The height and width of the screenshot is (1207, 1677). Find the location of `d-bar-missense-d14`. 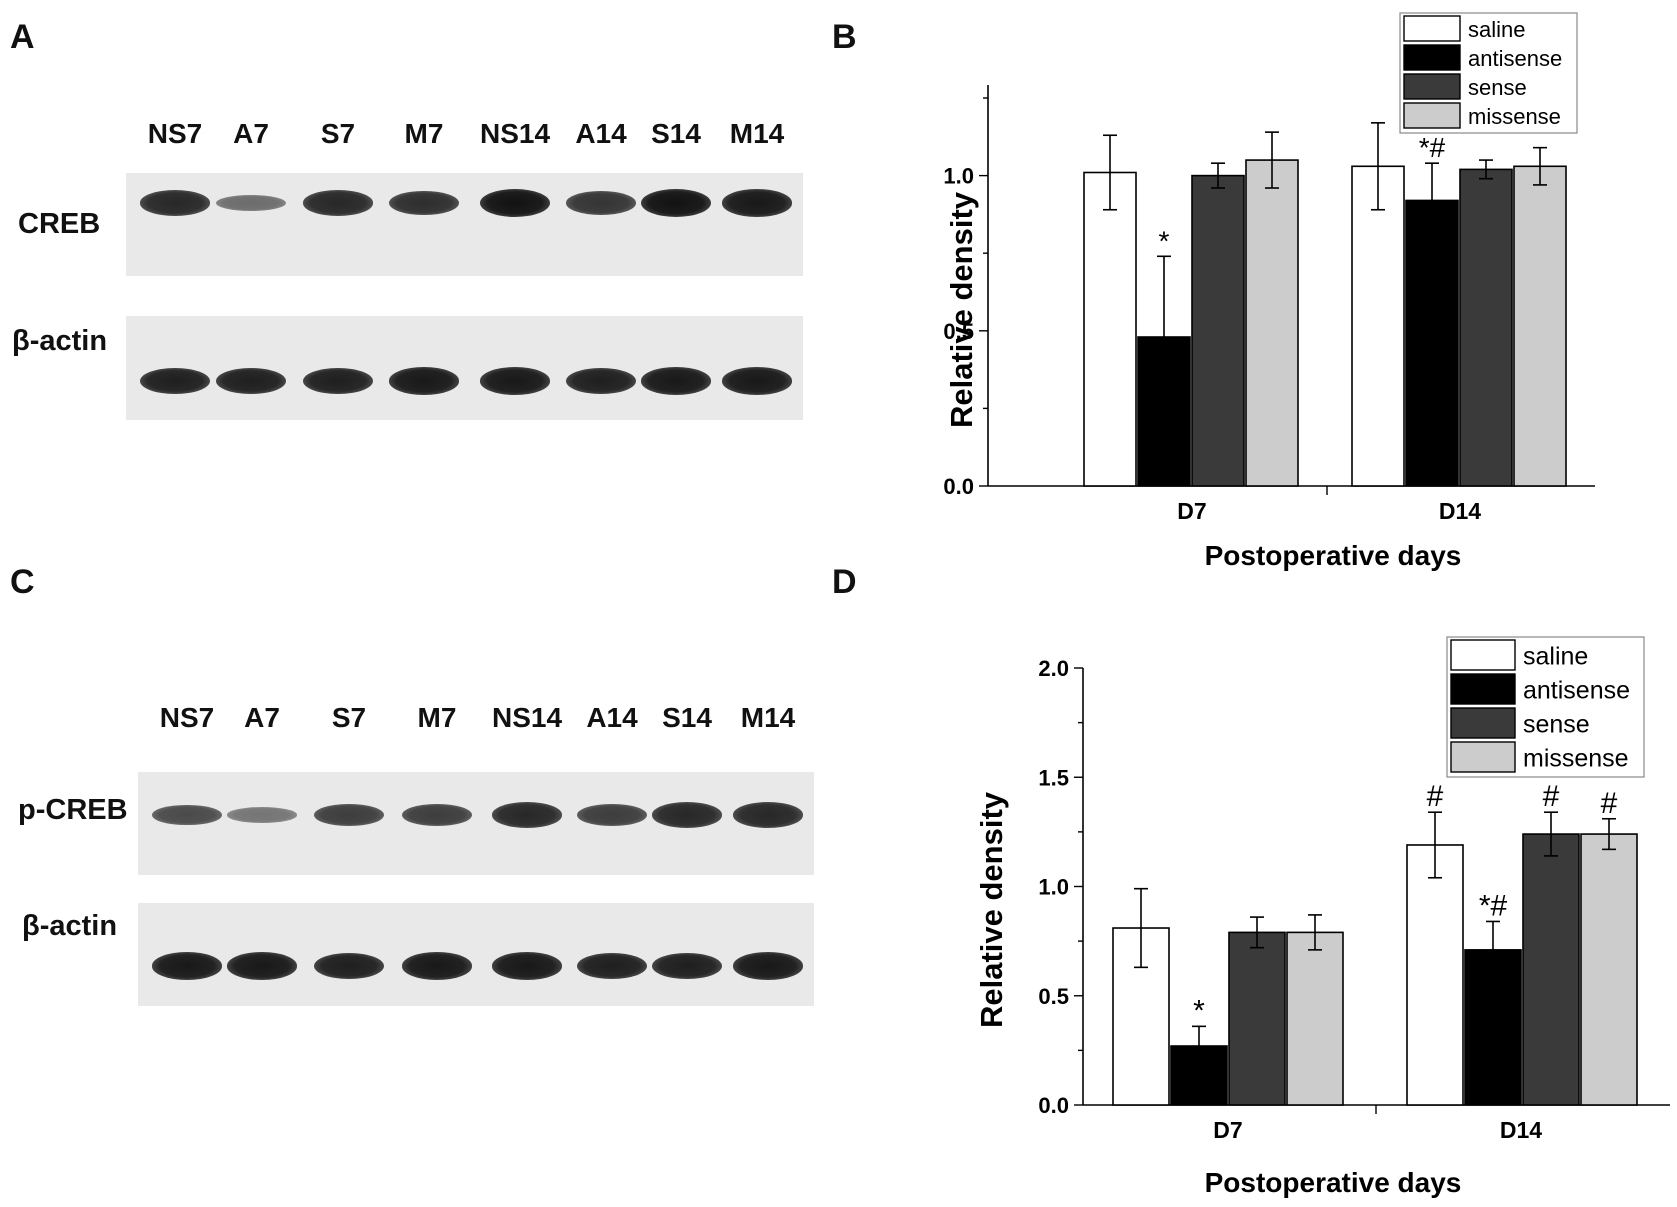

d-bar-missense-d14 is located at coordinates (1609, 969).